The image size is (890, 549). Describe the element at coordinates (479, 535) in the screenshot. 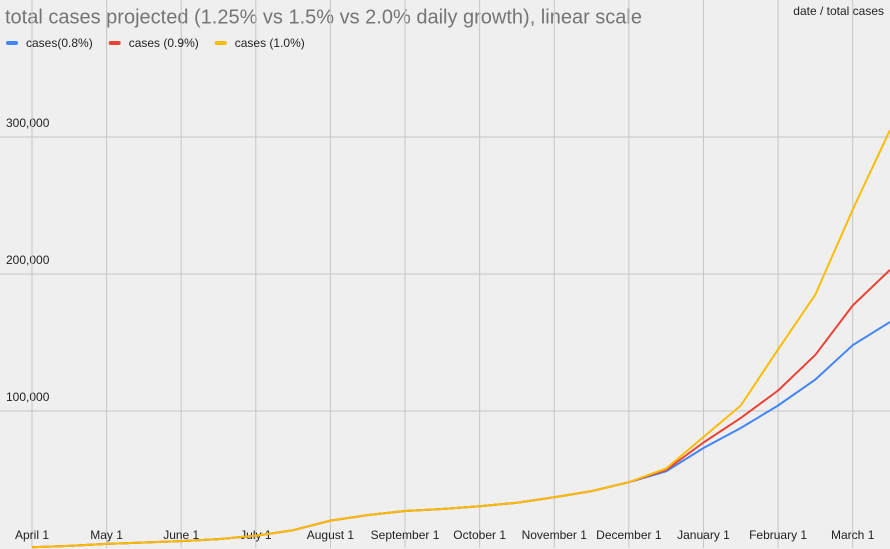

I see `x-tick-label: October 1` at that location.